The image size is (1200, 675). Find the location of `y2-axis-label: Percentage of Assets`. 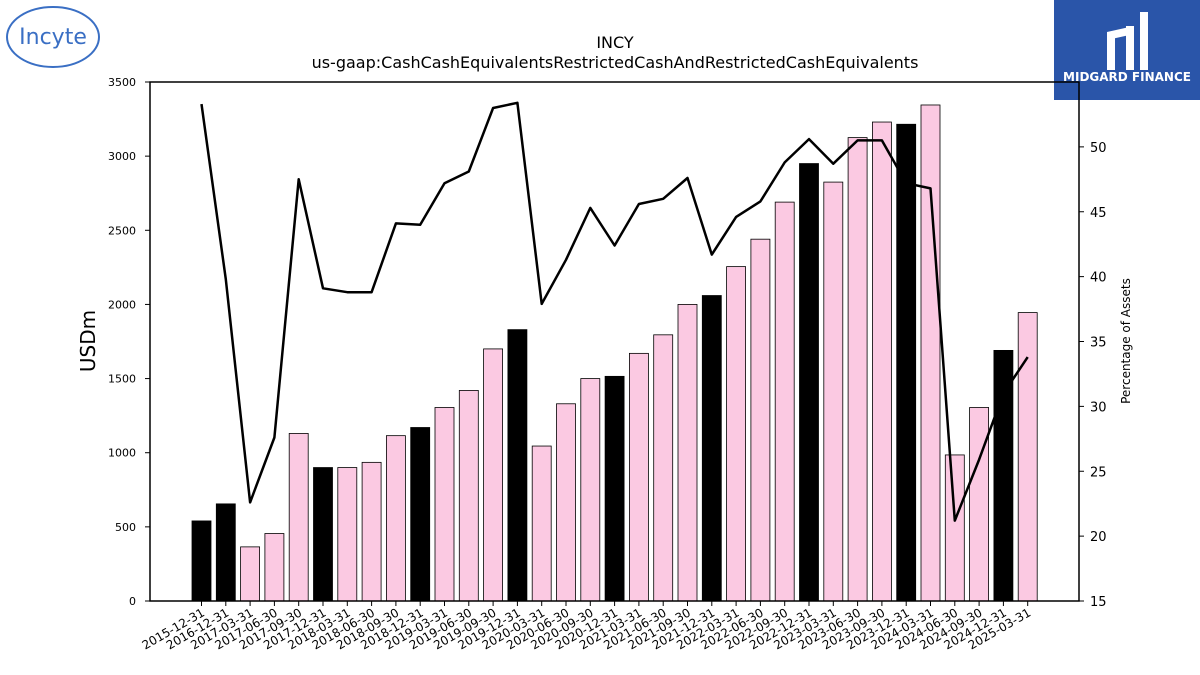

y2-axis-label: Percentage of Assets is located at coordinates (1126, 341).